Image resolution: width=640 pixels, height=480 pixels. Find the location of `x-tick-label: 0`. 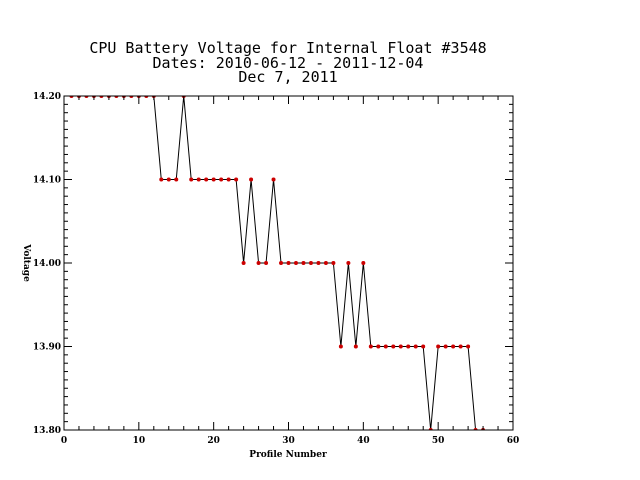

x-tick-label: 0 is located at coordinates (64, 441).